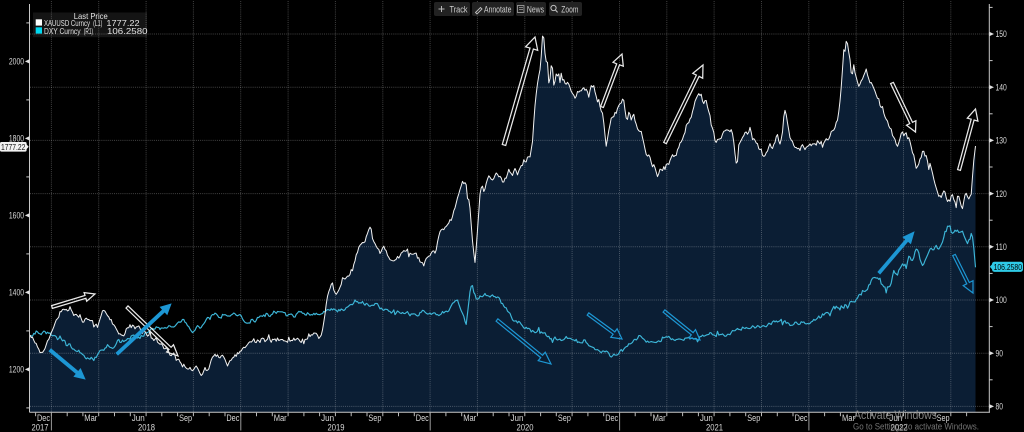 The width and height of the screenshot is (1024, 432). What do you see at coordinates (1001, 87) in the screenshot?
I see `svg-text: 140` at bounding box center [1001, 87].